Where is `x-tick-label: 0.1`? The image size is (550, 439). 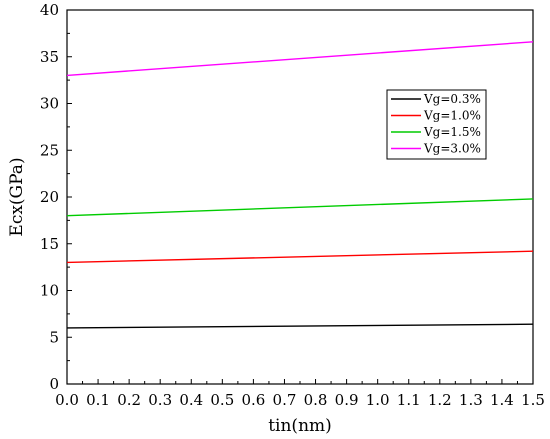 x-tick-label: 0.1 is located at coordinates (98, 400).